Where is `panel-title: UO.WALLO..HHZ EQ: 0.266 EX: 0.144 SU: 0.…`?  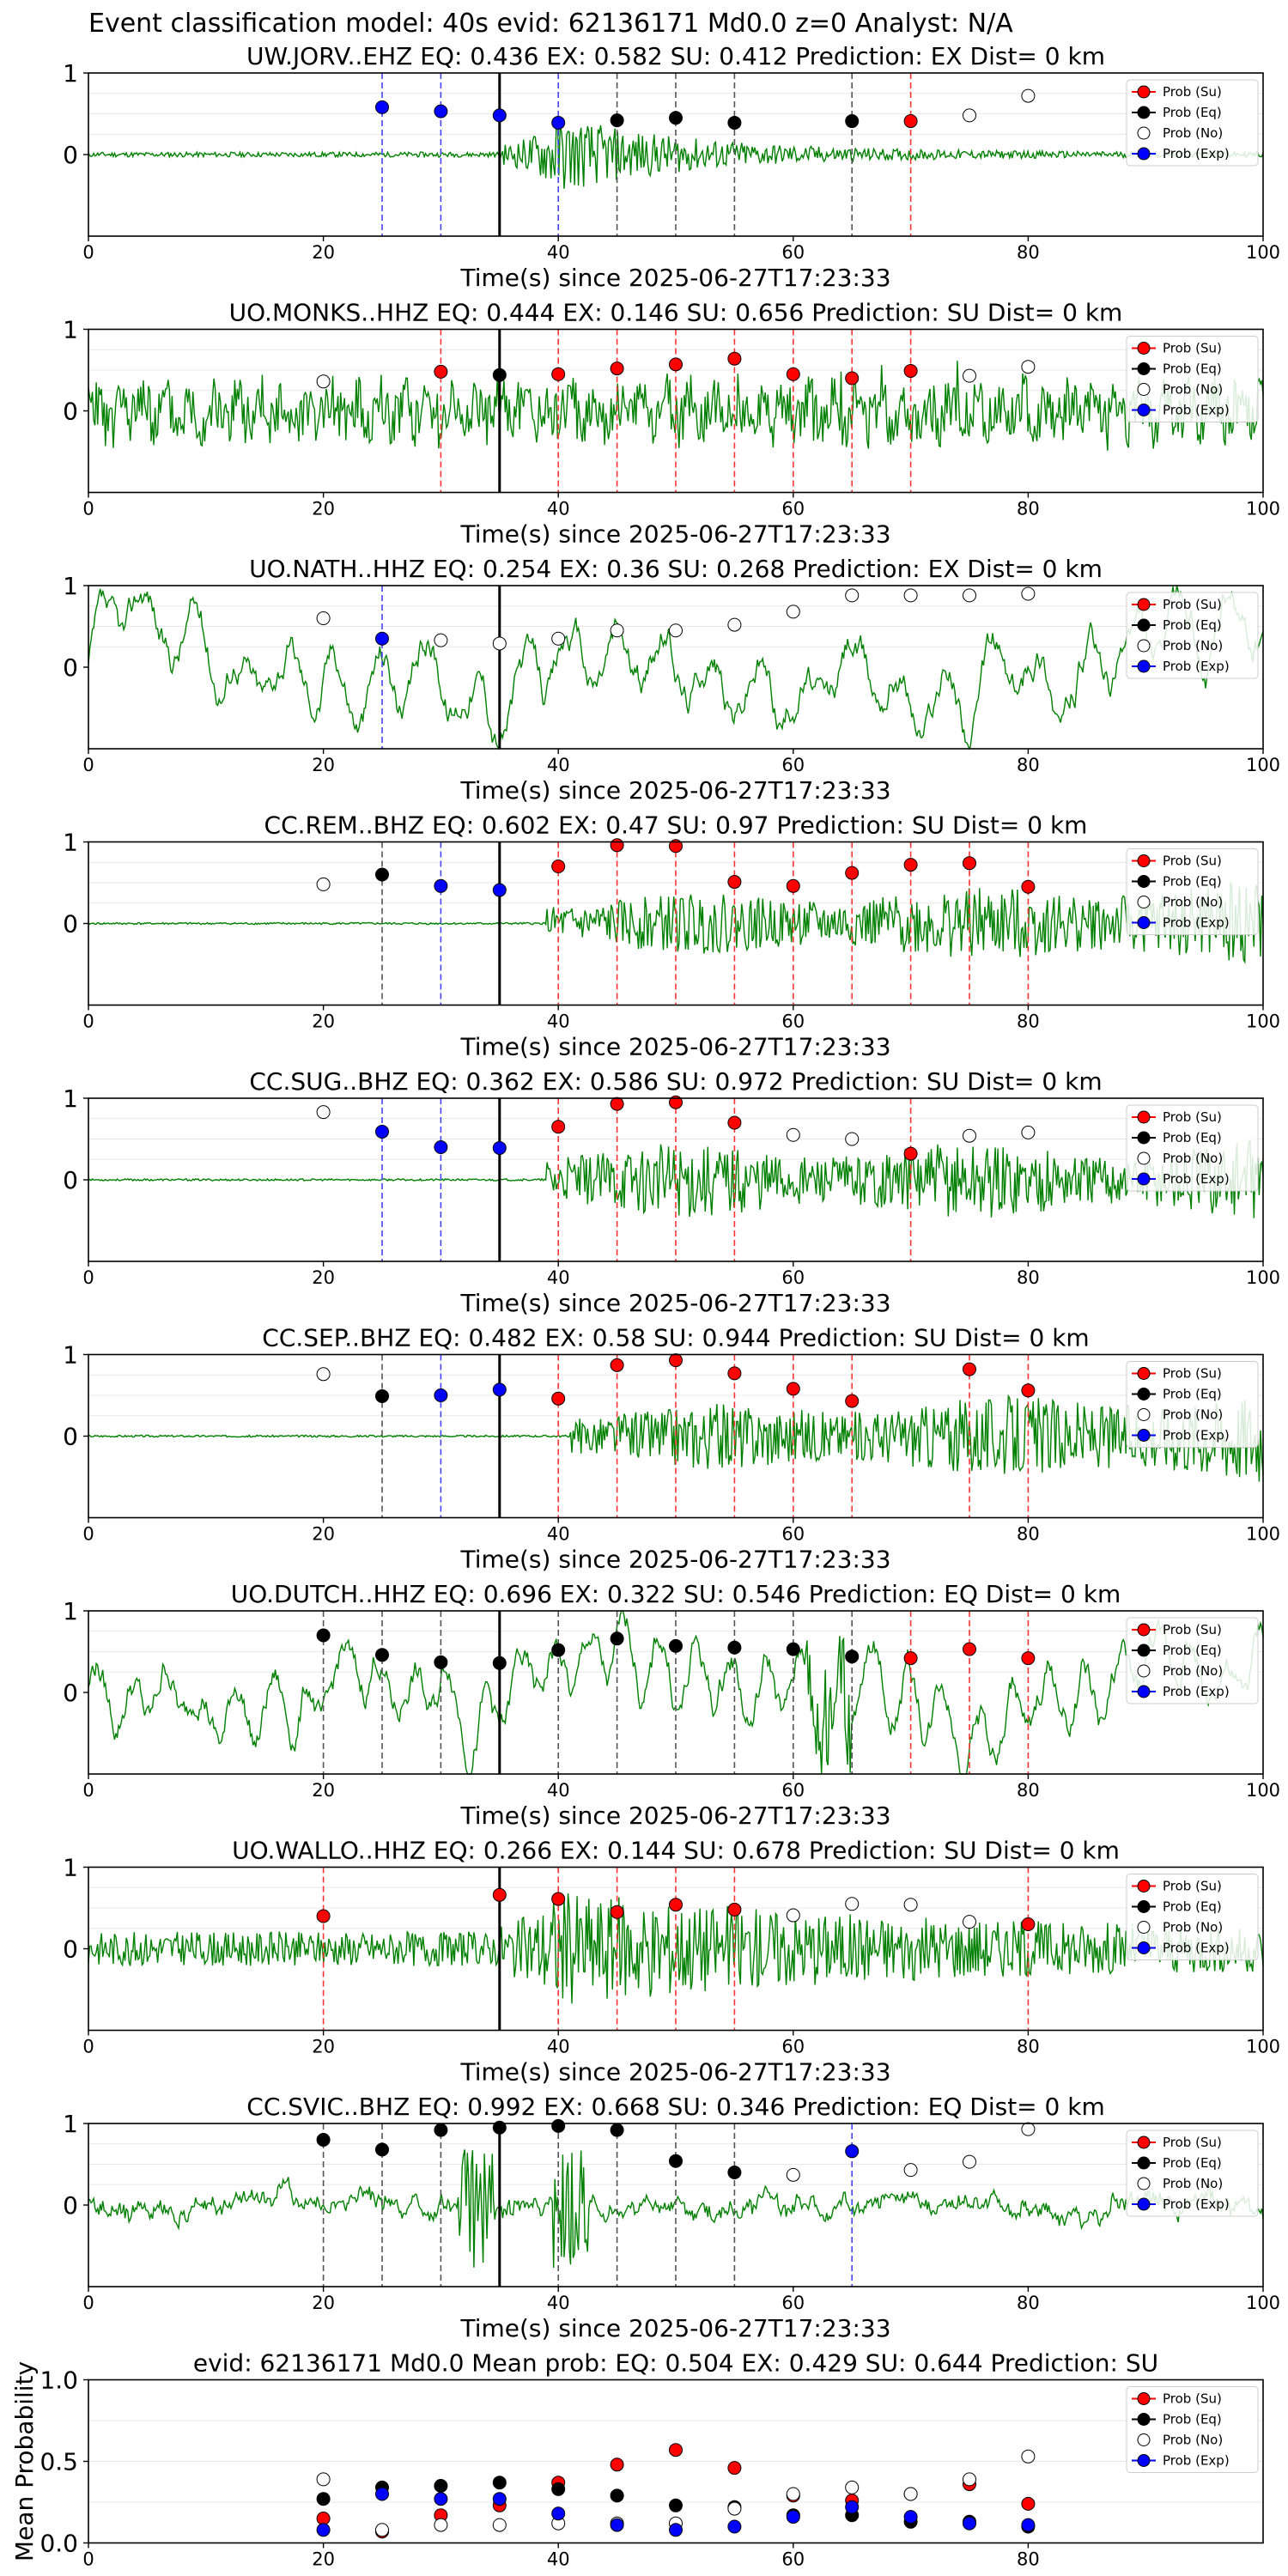
panel-title: UO.WALLO..HHZ EQ: 0.266 EX: 0.144 SU: 0.… is located at coordinates (676, 1851).